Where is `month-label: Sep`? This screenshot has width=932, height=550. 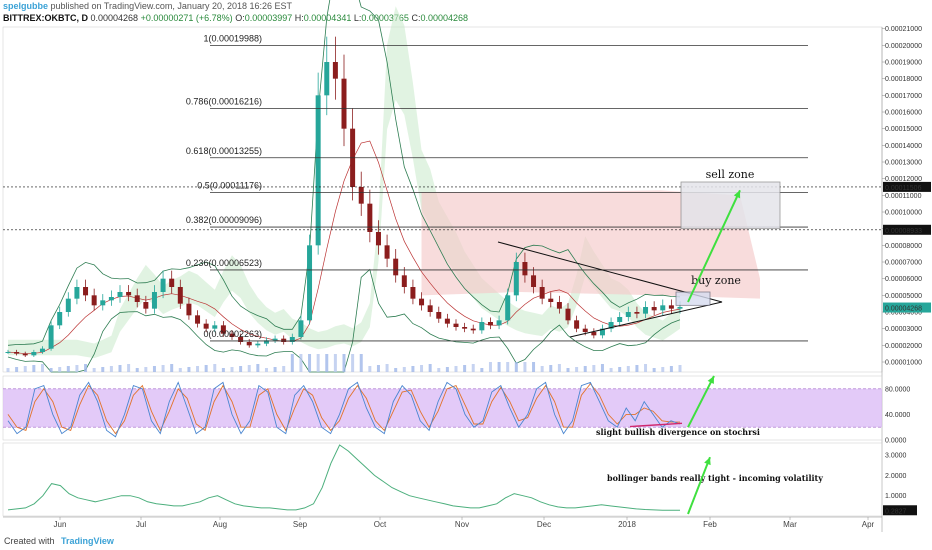 month-label: Sep is located at coordinates (300, 524).